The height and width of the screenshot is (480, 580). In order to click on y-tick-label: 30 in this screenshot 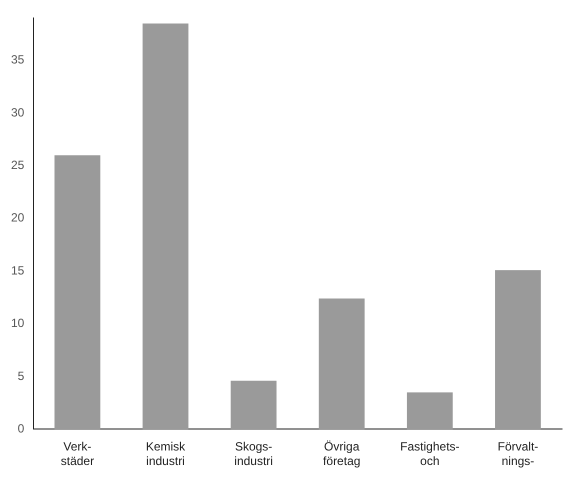, I will do `click(17, 112)`.